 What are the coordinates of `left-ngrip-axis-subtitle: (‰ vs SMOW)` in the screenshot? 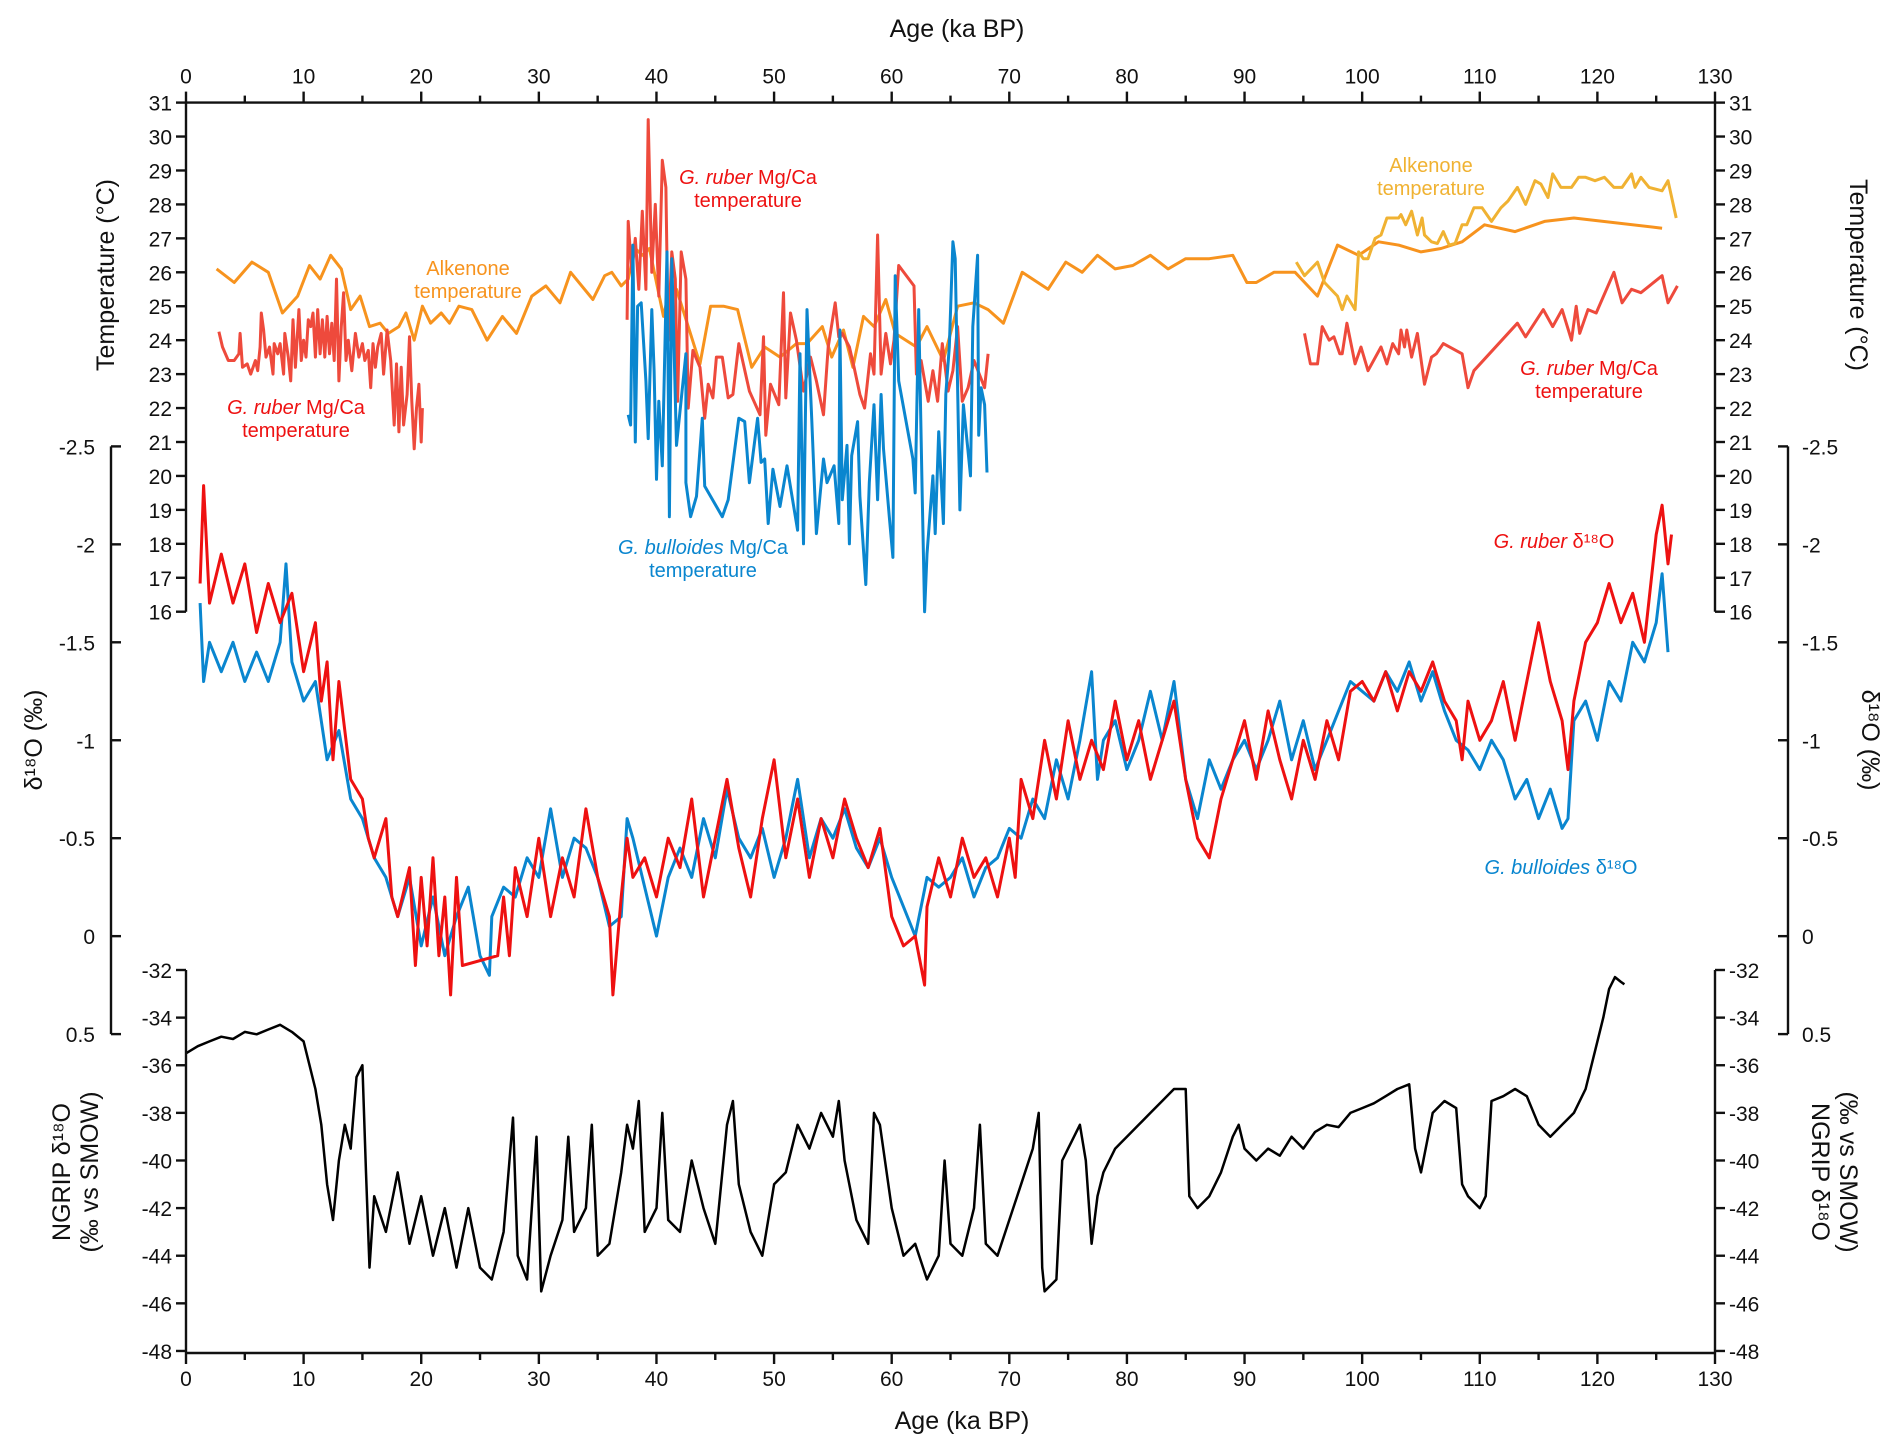 It's located at (90, 1171).